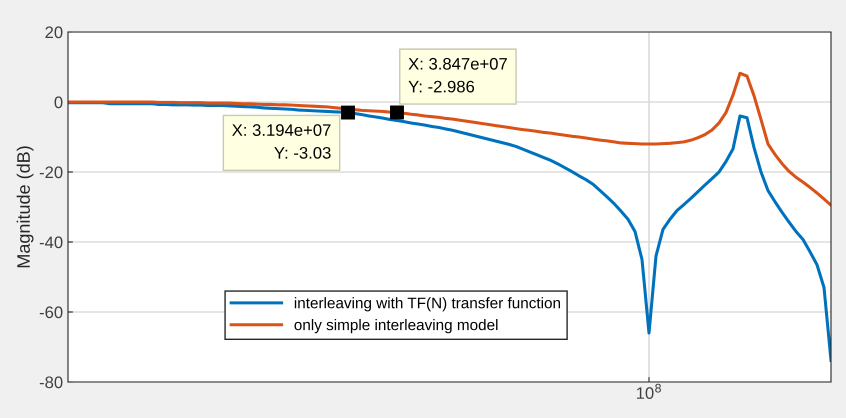  What do you see at coordinates (51, 172) in the screenshot?
I see `y-tick-label: -20` at bounding box center [51, 172].